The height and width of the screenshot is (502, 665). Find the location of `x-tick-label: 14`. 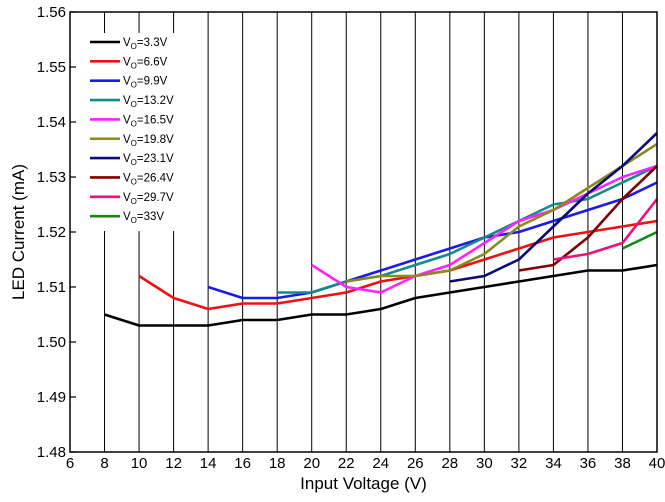

x-tick-label: 14 is located at coordinates (208, 463).